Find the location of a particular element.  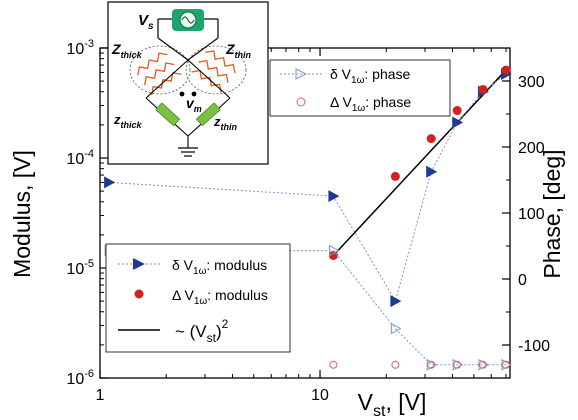

legend-Delta-modulus-label-sub: 1ω is located at coordinates (201, 301).